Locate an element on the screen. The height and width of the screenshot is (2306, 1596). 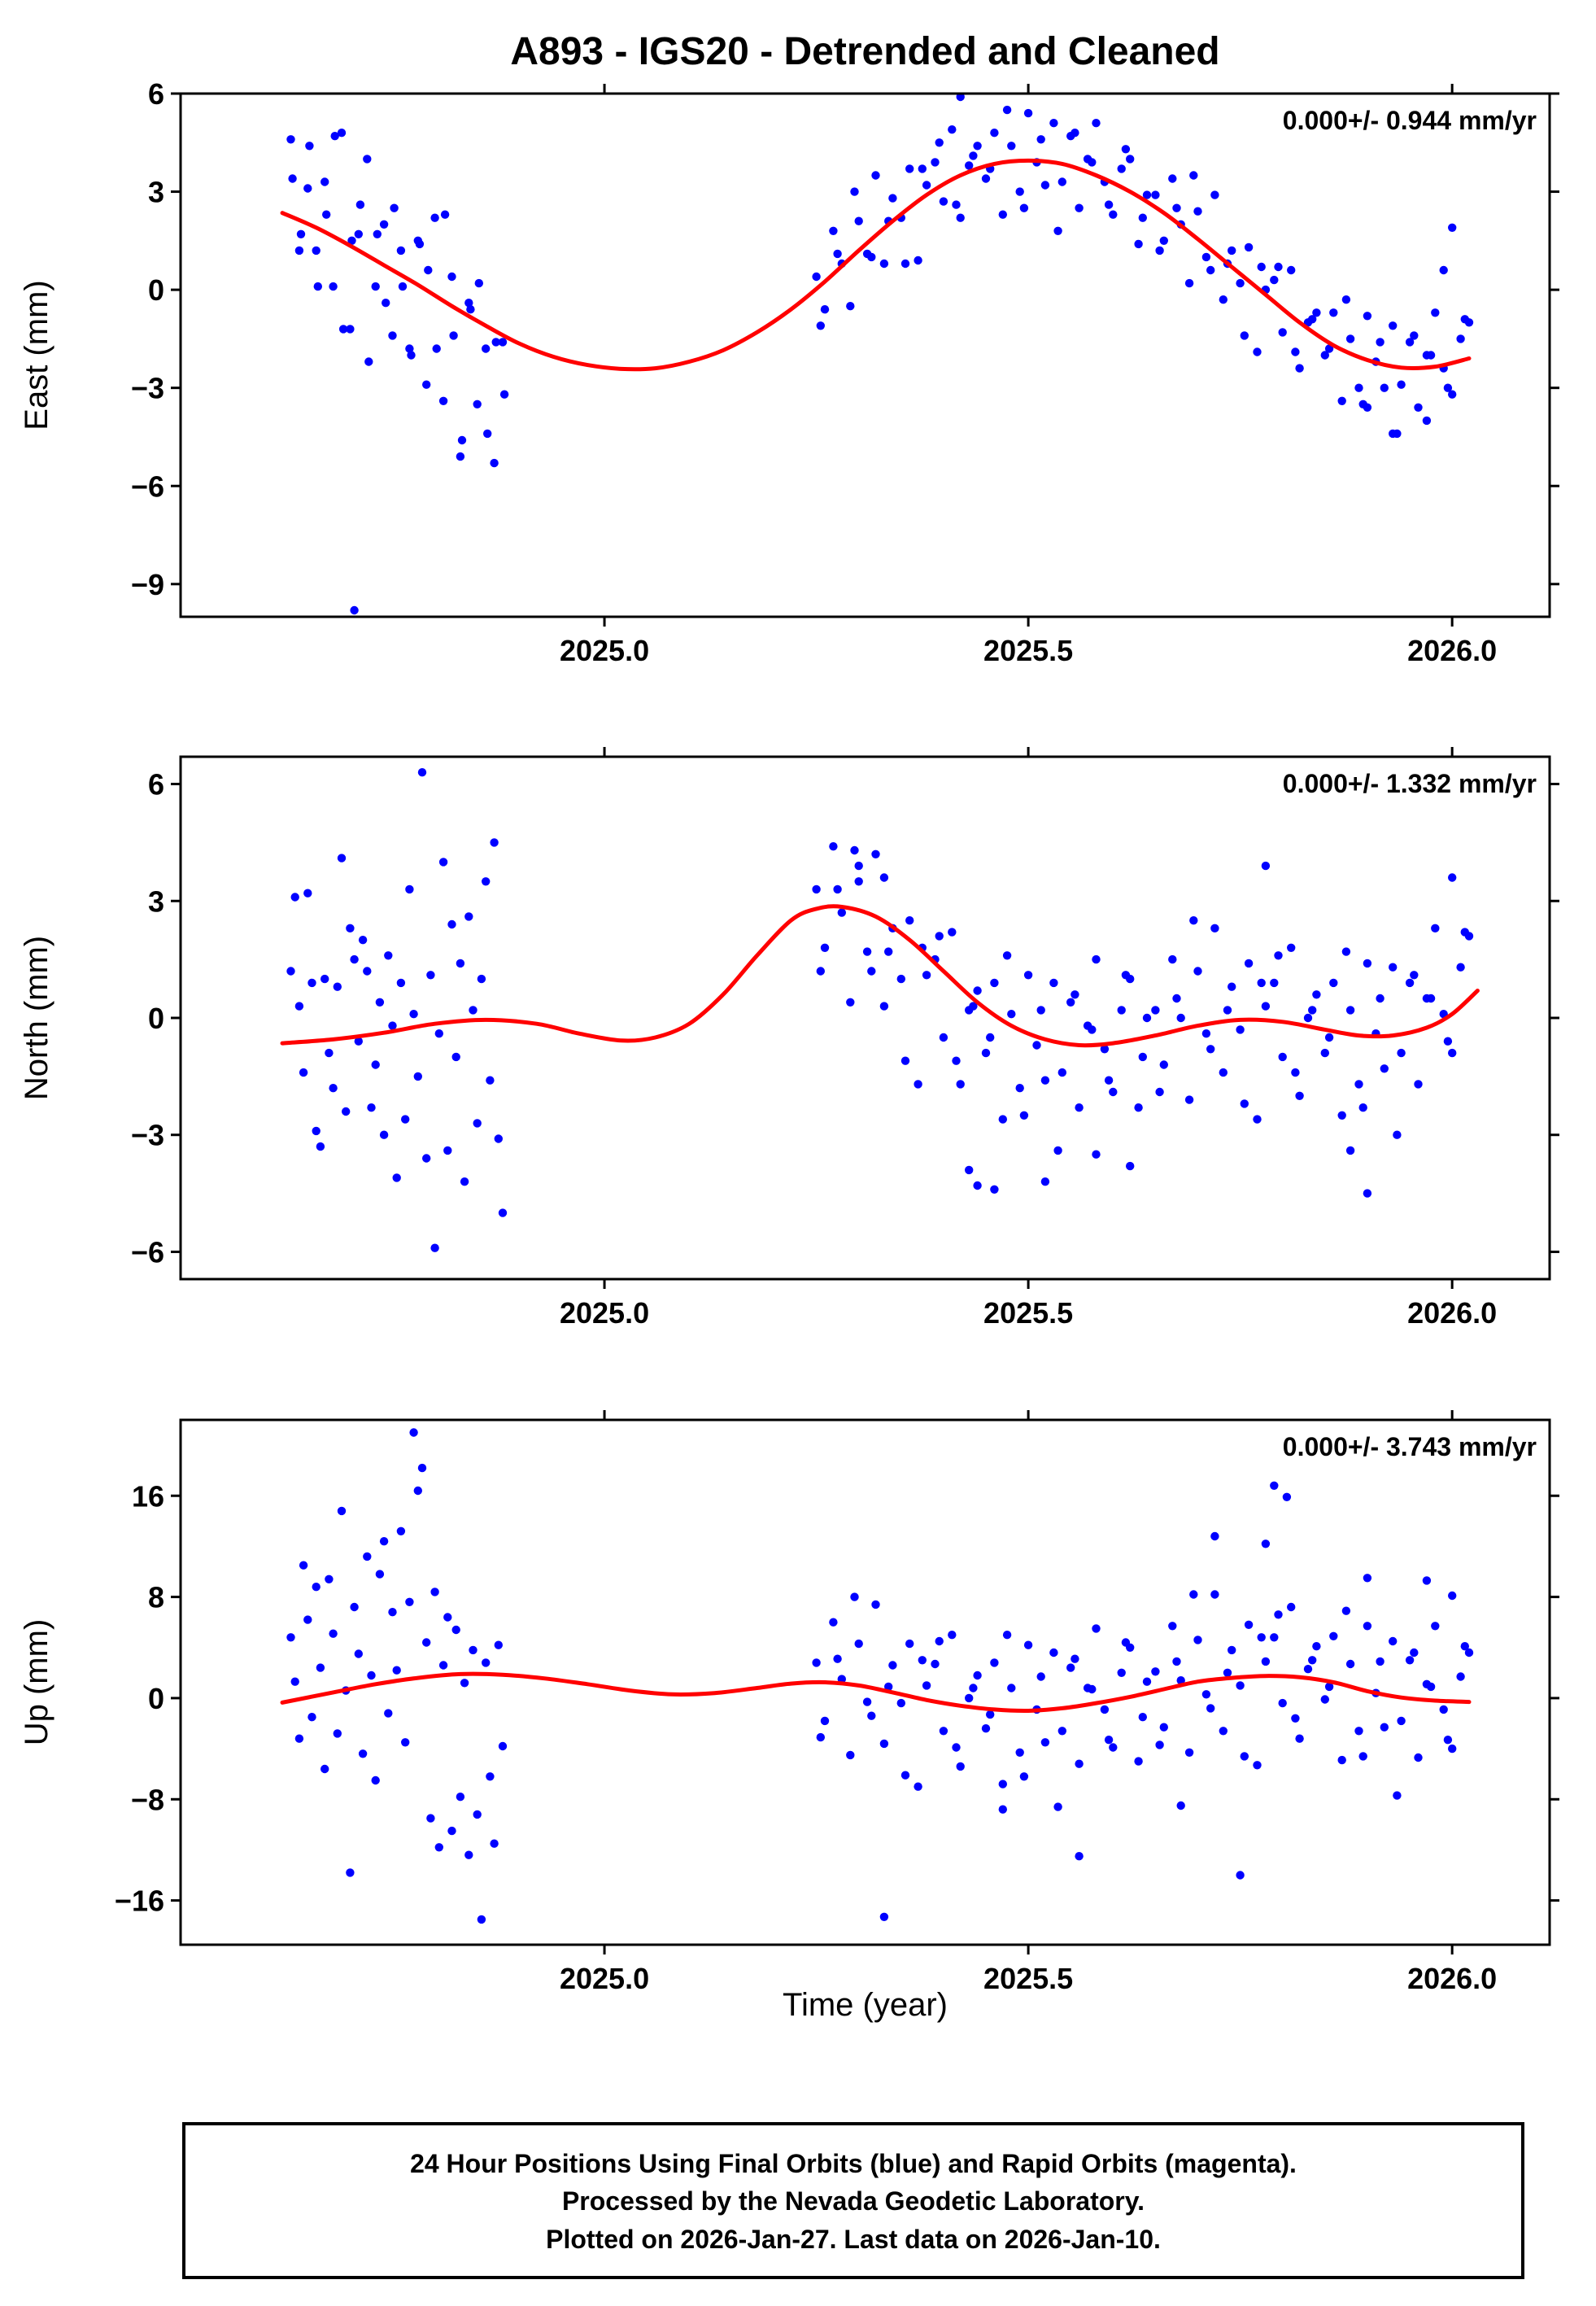
up-ytick-label: 0 is located at coordinates (156, 1698).